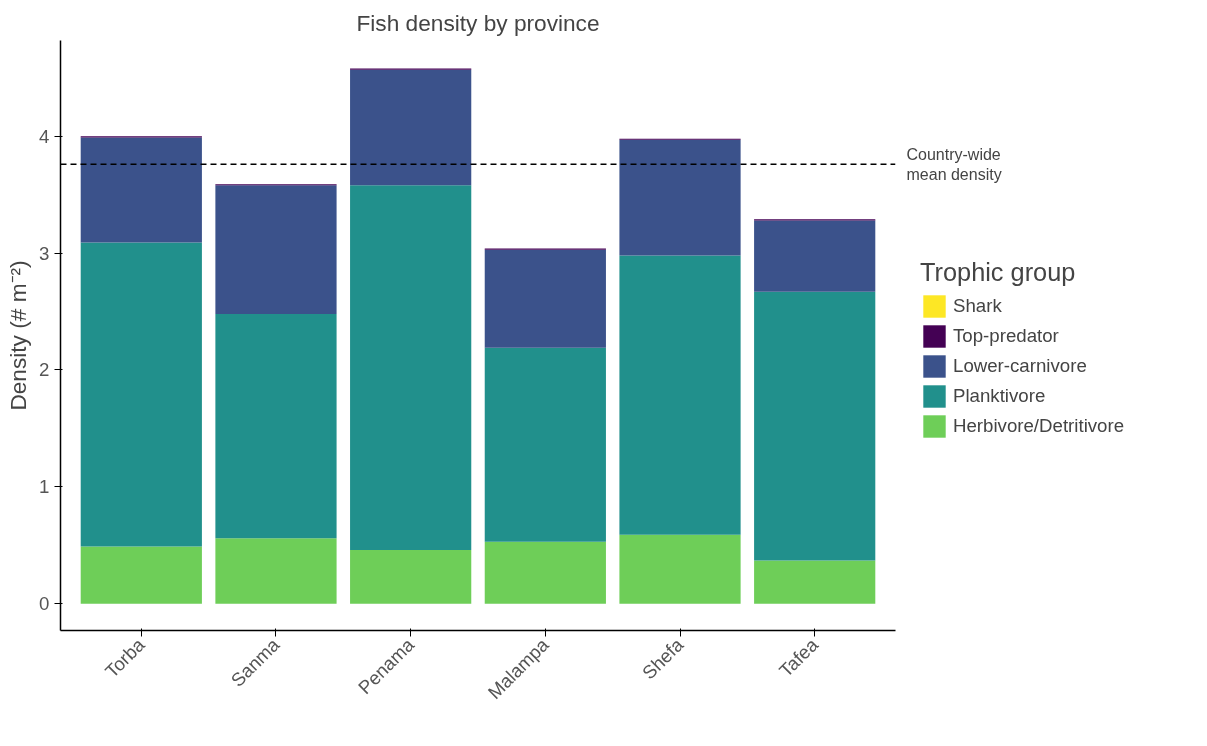 This screenshot has height=746, width=1207. I want to click on legend-label: Lower-carnivore, so click(1020, 366).